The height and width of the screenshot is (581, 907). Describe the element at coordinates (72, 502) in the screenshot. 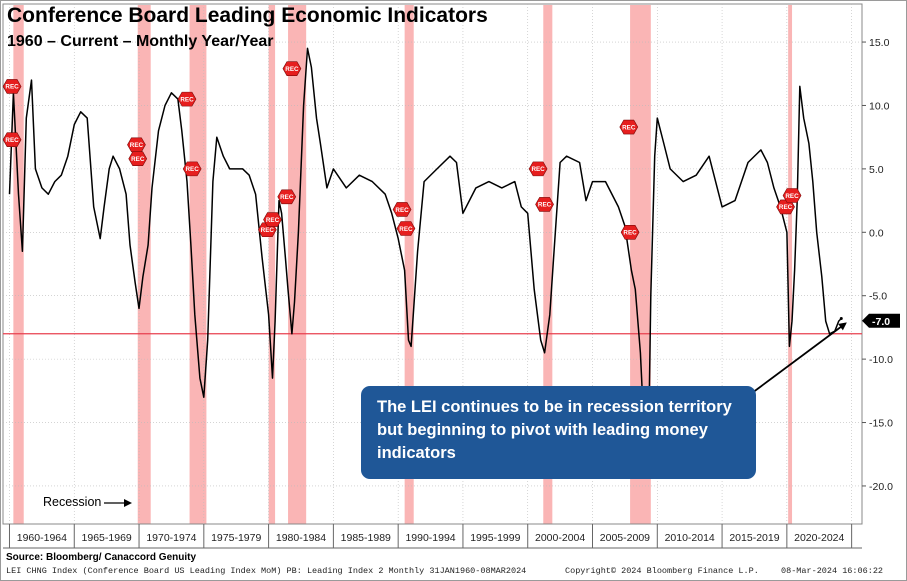

I see `recession-key-label: Recession` at that location.